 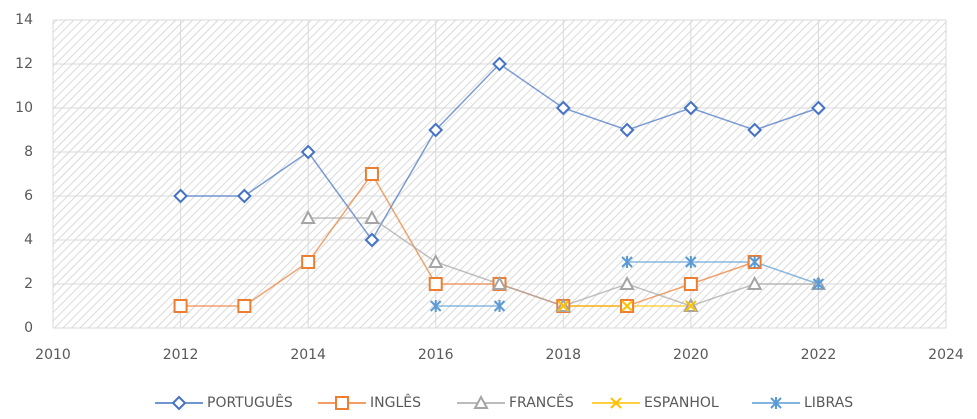 I want to click on x-tick-label: 2020, so click(x=691, y=355).